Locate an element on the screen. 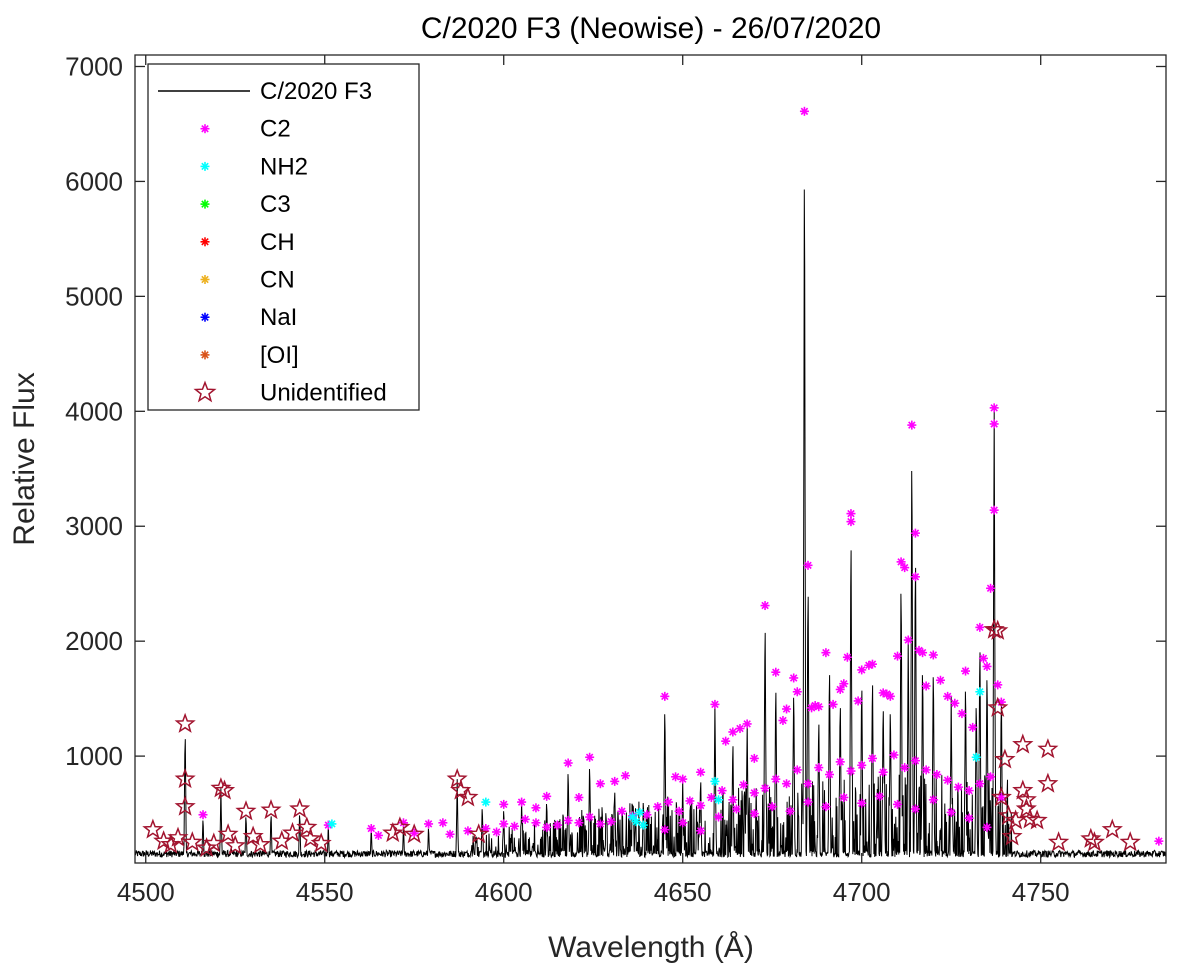 Image resolution: width=1200 pixels, height=971 pixels. legend-swatch-oi is located at coordinates (205, 355).